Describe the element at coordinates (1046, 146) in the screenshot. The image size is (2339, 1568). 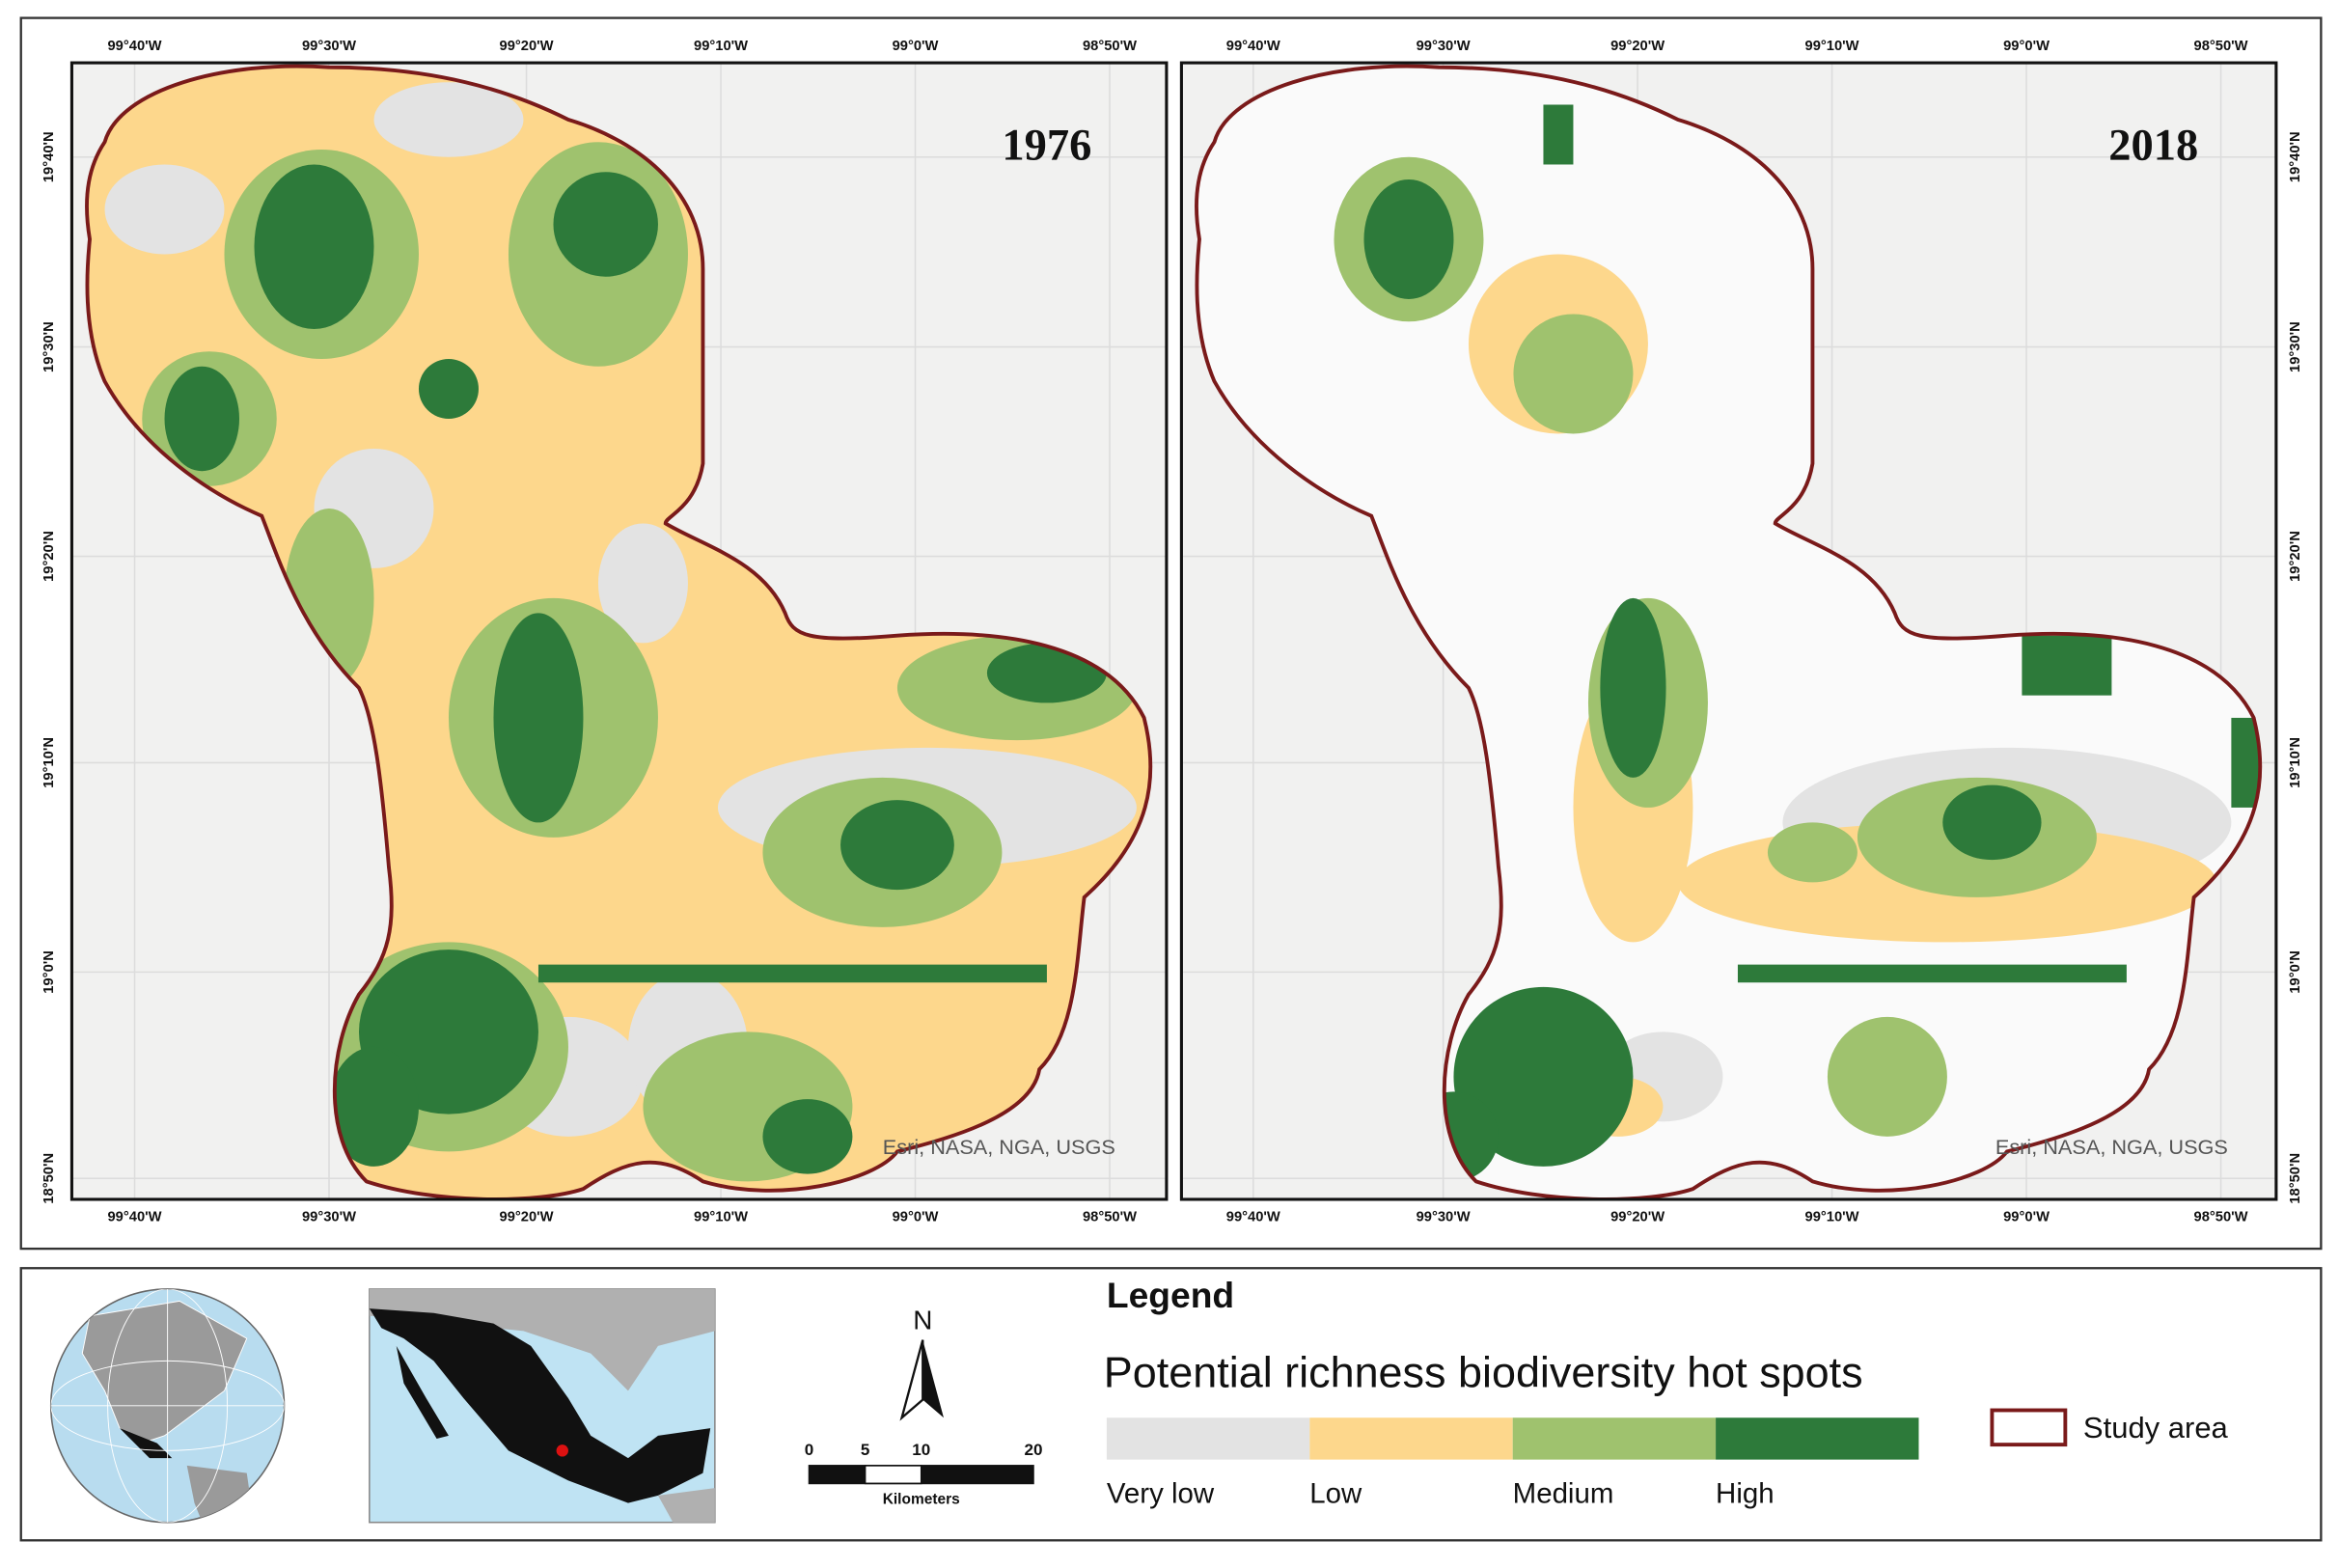
I see `map-year: 1976` at that location.